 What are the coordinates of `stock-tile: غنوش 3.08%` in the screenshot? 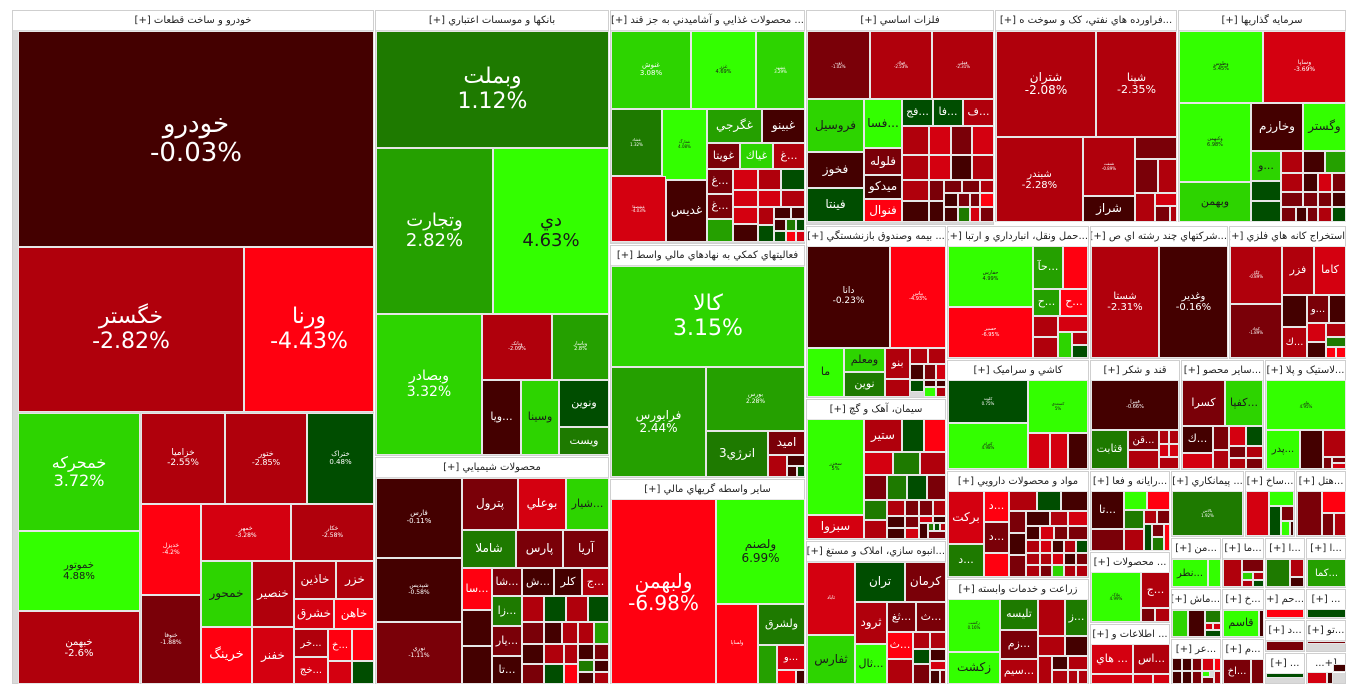 It's located at (651, 70).